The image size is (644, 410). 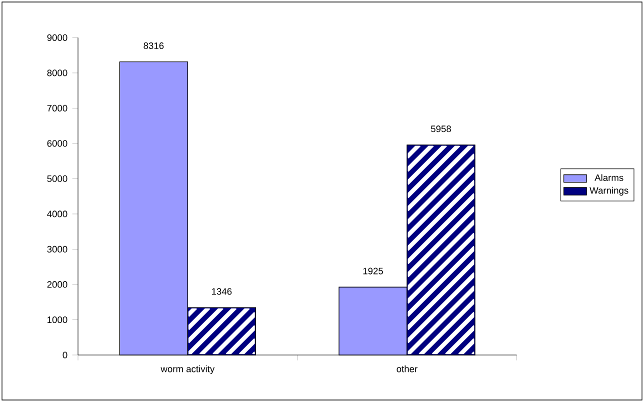 I want to click on y-tick-label: 7000, so click(x=57, y=108).